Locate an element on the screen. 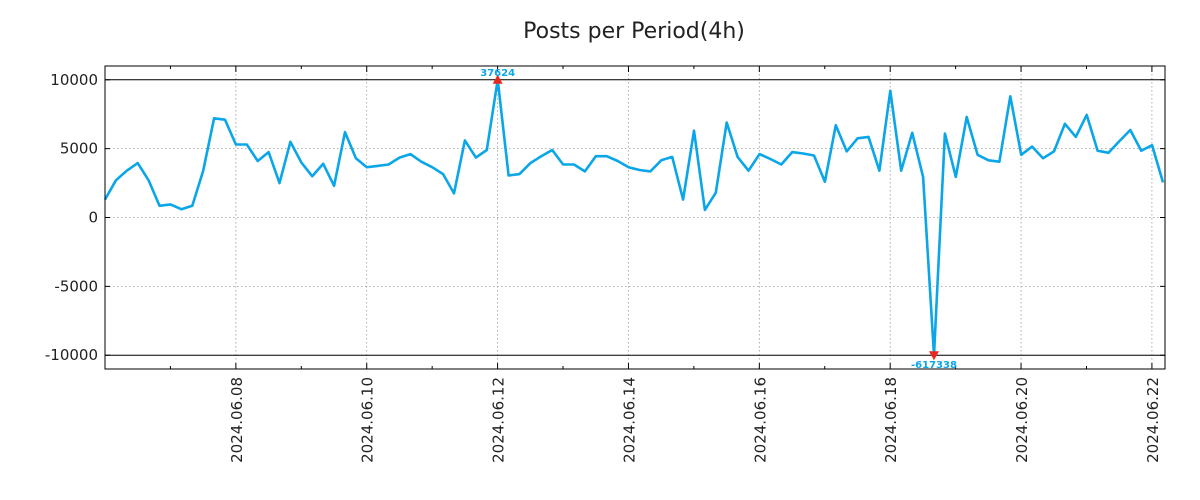  x-tick-label: 2024.06.22 is located at coordinates (1153, 420).